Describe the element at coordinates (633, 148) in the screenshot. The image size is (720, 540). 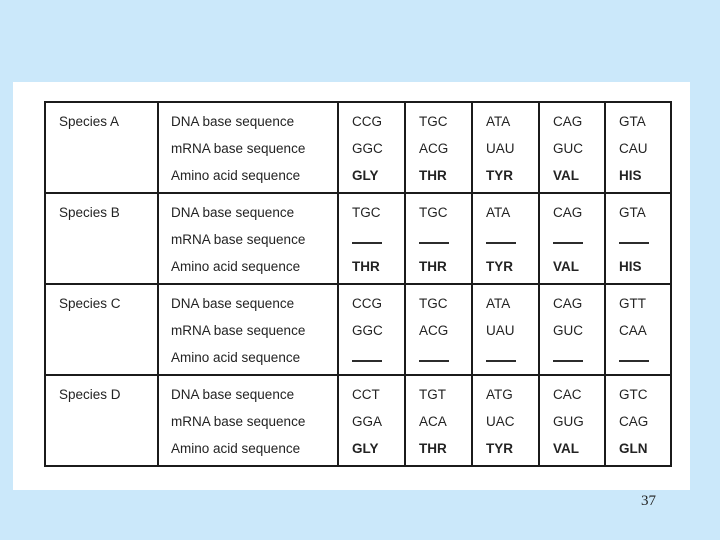
I see `mrna-codon: CAU` at that location.